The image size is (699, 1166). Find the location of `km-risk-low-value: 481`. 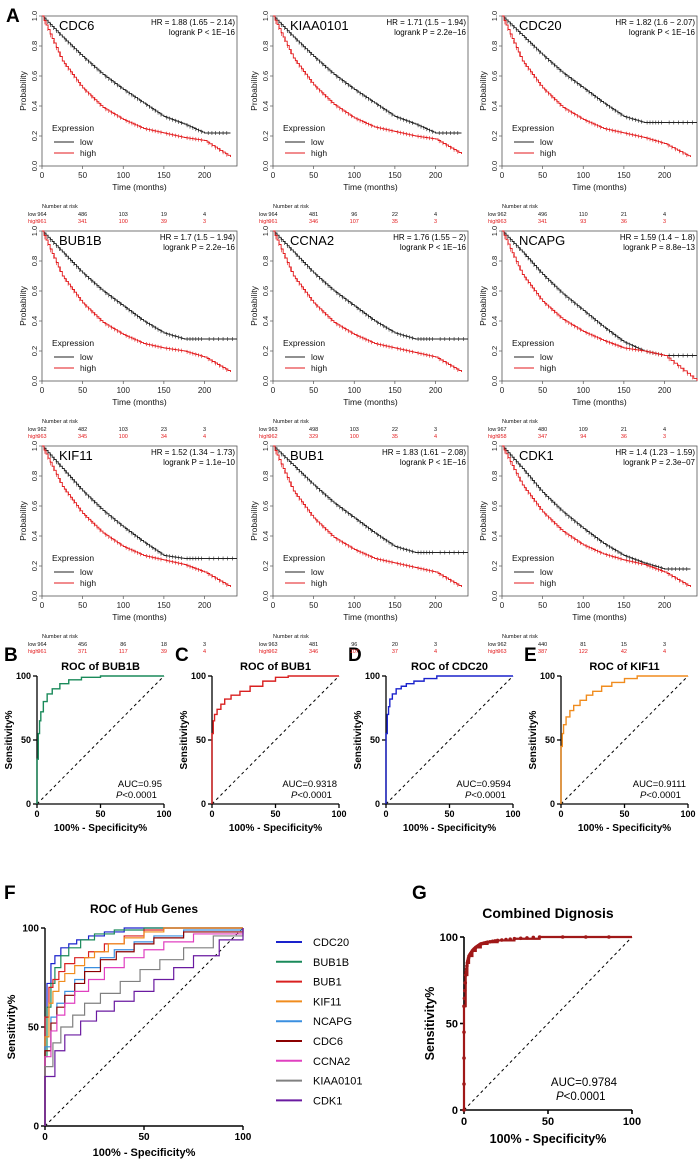

km-risk-low-value: 481 is located at coordinates (313, 215).